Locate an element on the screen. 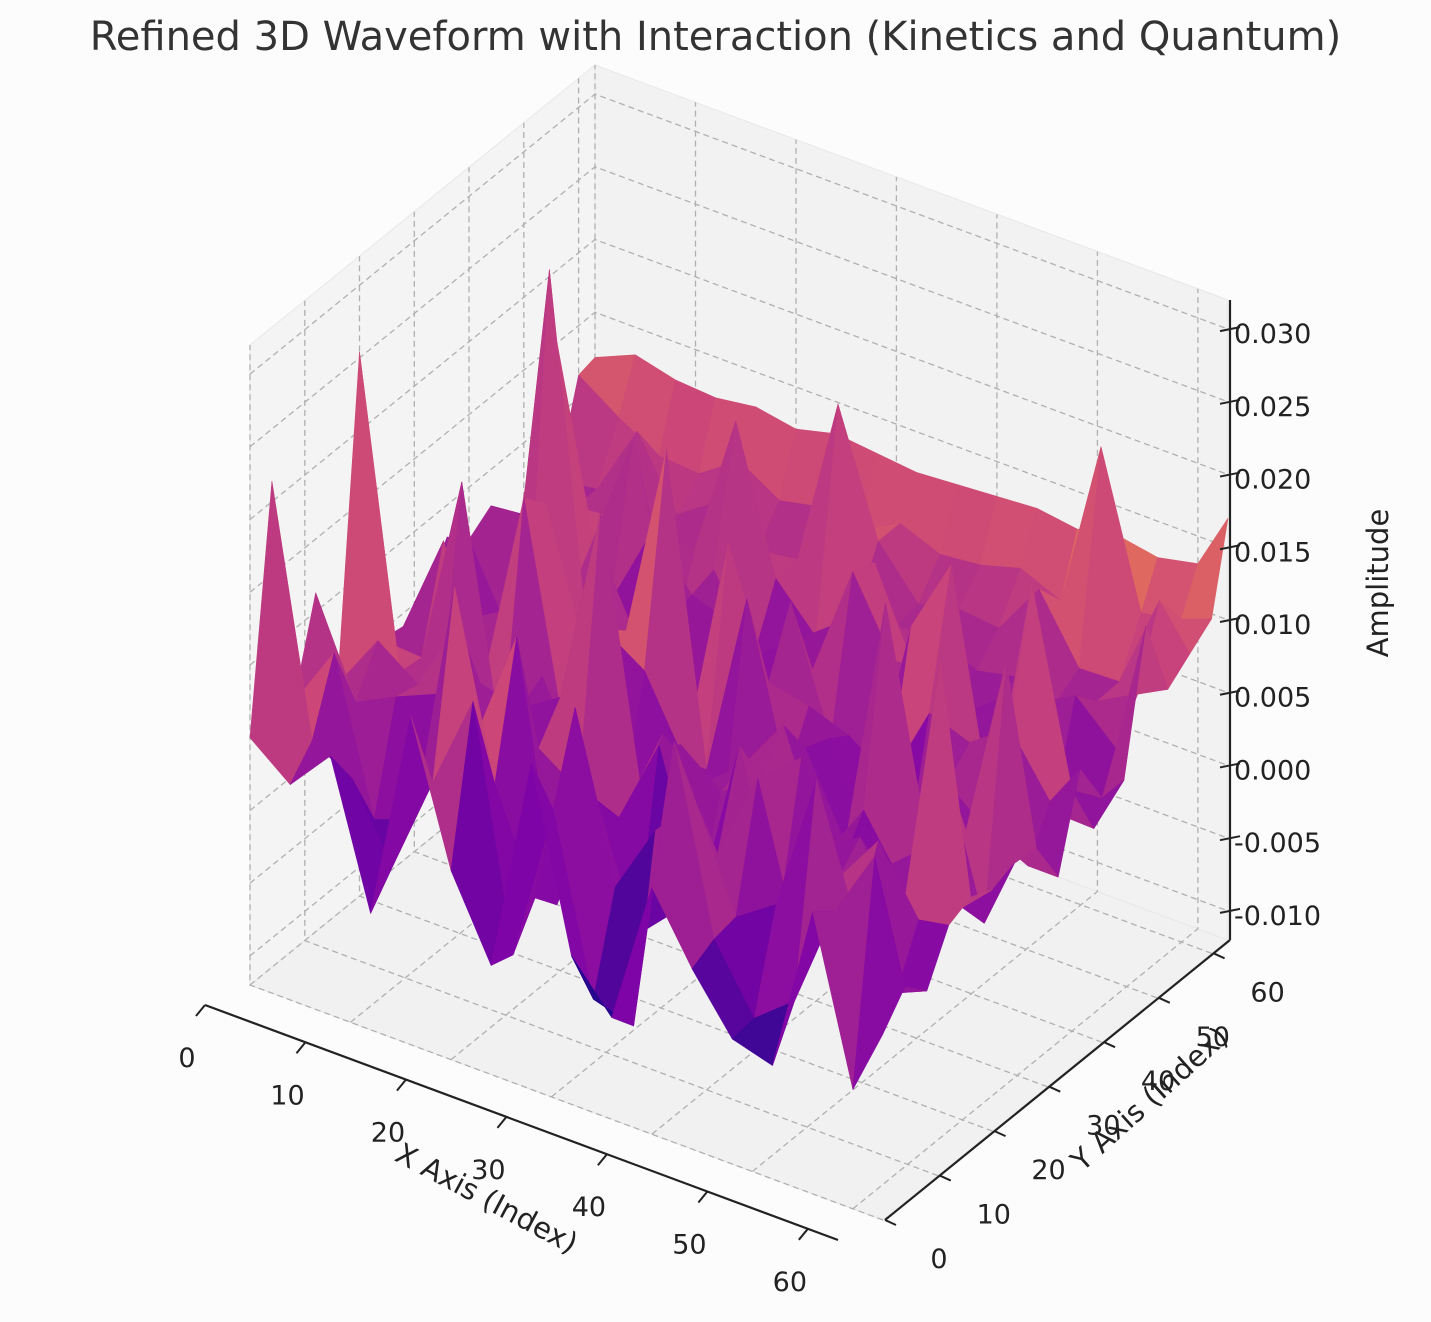 Image resolution: width=1431 pixels, height=1322 pixels. y-tick-label: 50 is located at coordinates (1213, 1037).